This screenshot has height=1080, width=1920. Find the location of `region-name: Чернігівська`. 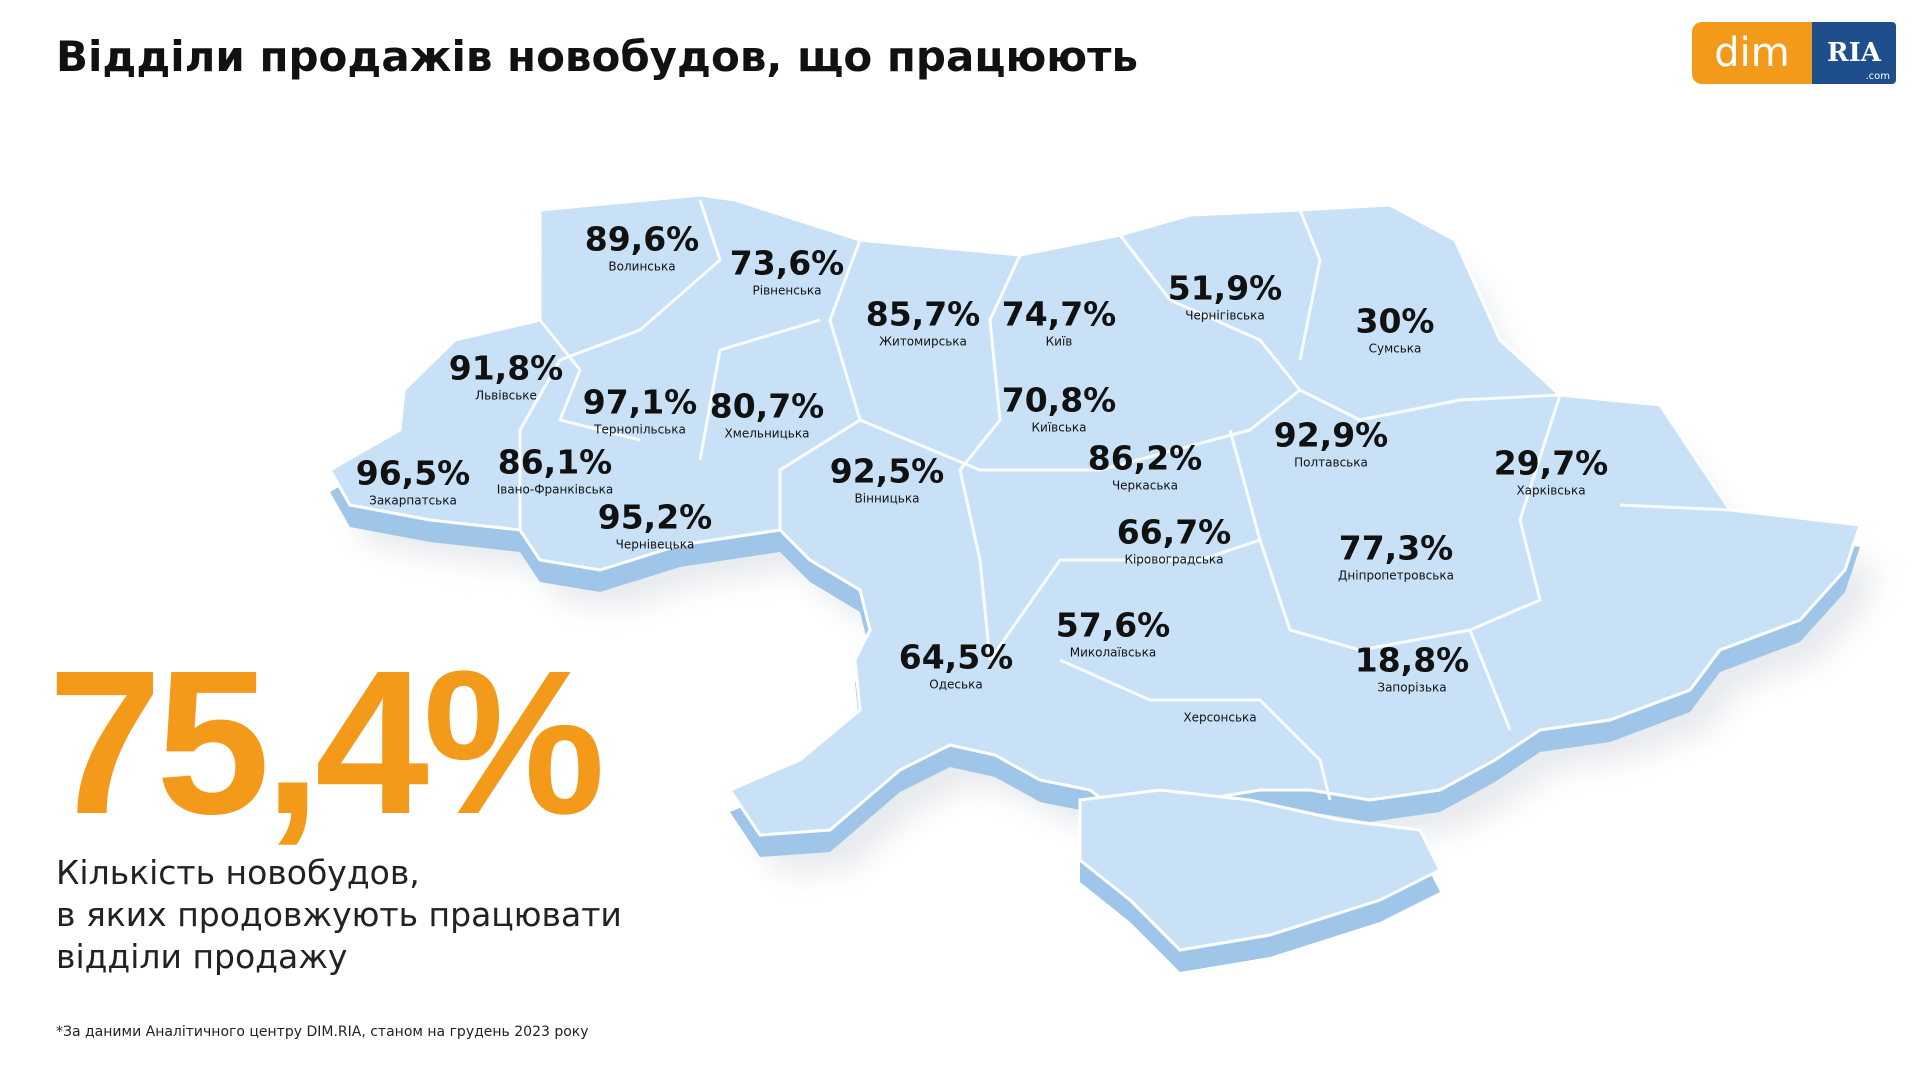

region-name: Чернігівська is located at coordinates (1224, 316).